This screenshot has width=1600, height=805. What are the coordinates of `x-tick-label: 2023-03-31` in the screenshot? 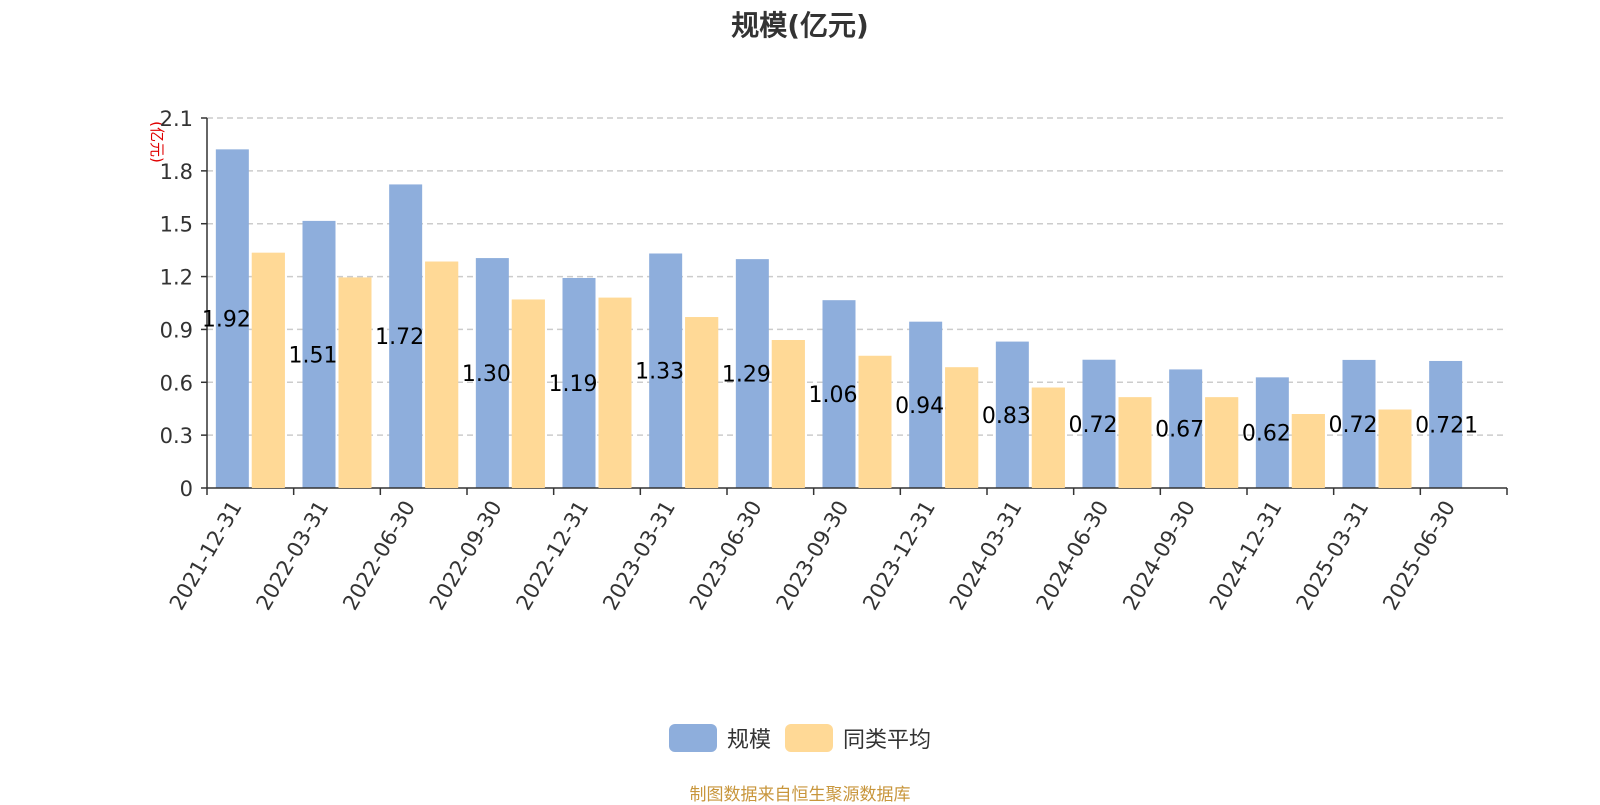 It's located at (639, 556).